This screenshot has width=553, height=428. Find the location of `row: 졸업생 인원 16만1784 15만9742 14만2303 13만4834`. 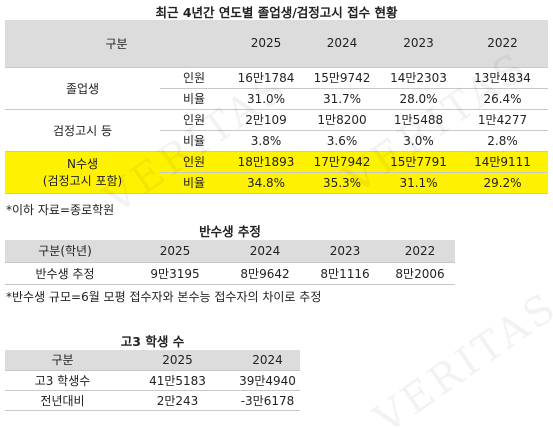

row: 졸업생 인원 16만1784 15만9742 14만2303 13만4834 is located at coordinates (276, 88).